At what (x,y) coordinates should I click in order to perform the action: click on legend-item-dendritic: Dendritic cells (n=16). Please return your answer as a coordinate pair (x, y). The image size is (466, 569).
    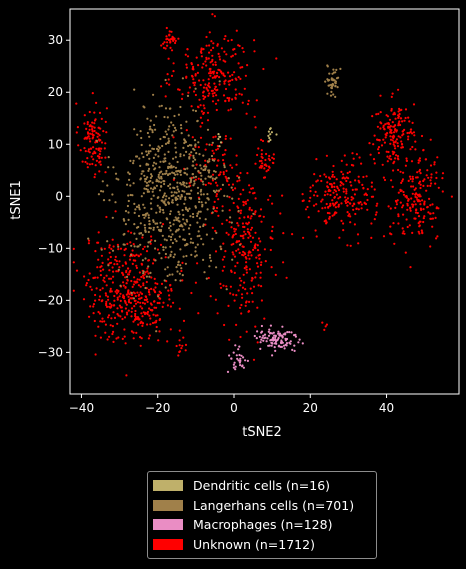
    Looking at the image, I should click on (264, 486).